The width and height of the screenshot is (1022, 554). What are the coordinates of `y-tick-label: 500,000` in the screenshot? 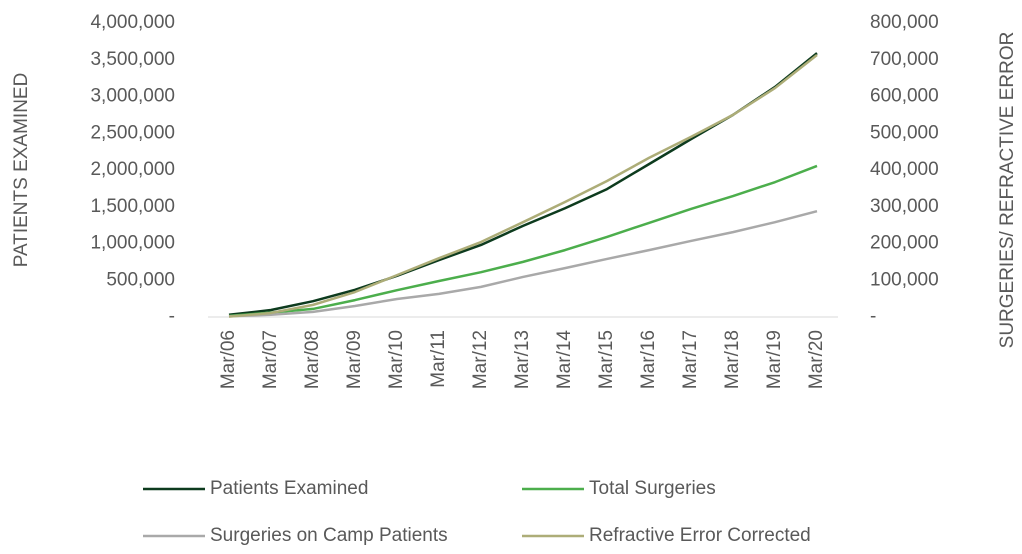 It's located at (140, 279).